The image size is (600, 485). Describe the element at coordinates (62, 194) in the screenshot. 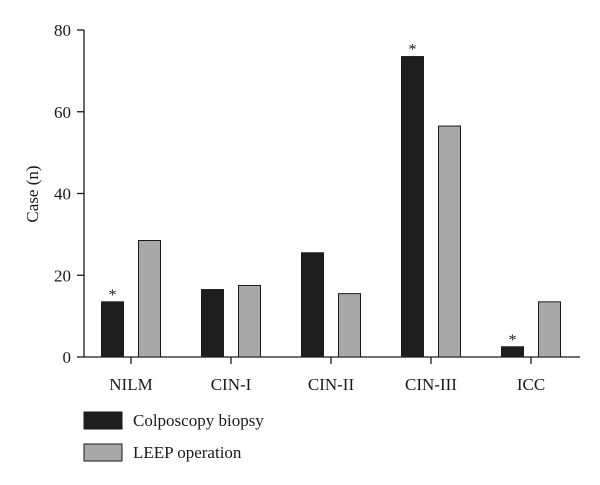

I see `y-tick-label: 40` at that location.